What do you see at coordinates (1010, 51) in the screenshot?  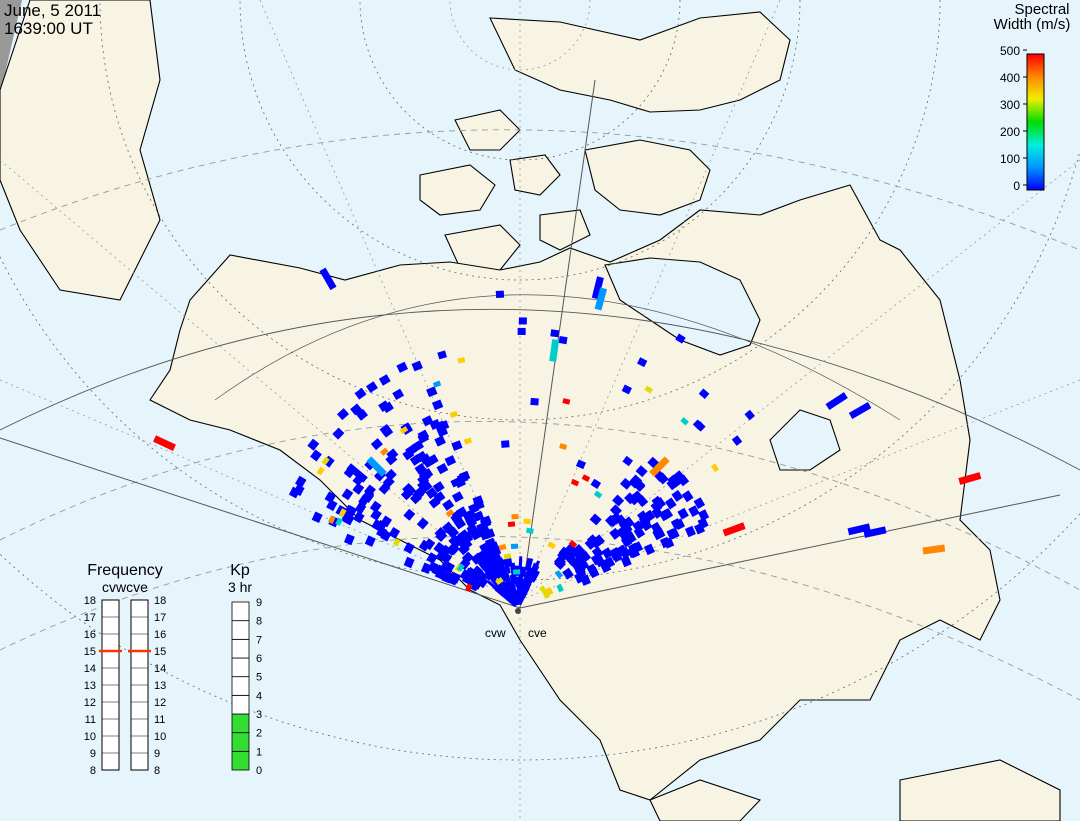 I see `colorbar-tick-label: 500` at bounding box center [1010, 51].